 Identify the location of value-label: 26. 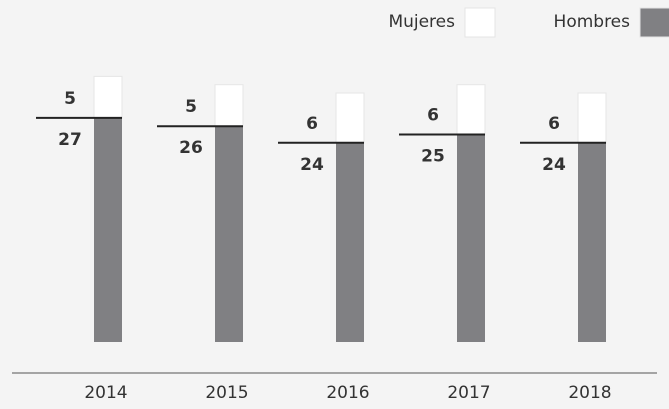
(191, 148).